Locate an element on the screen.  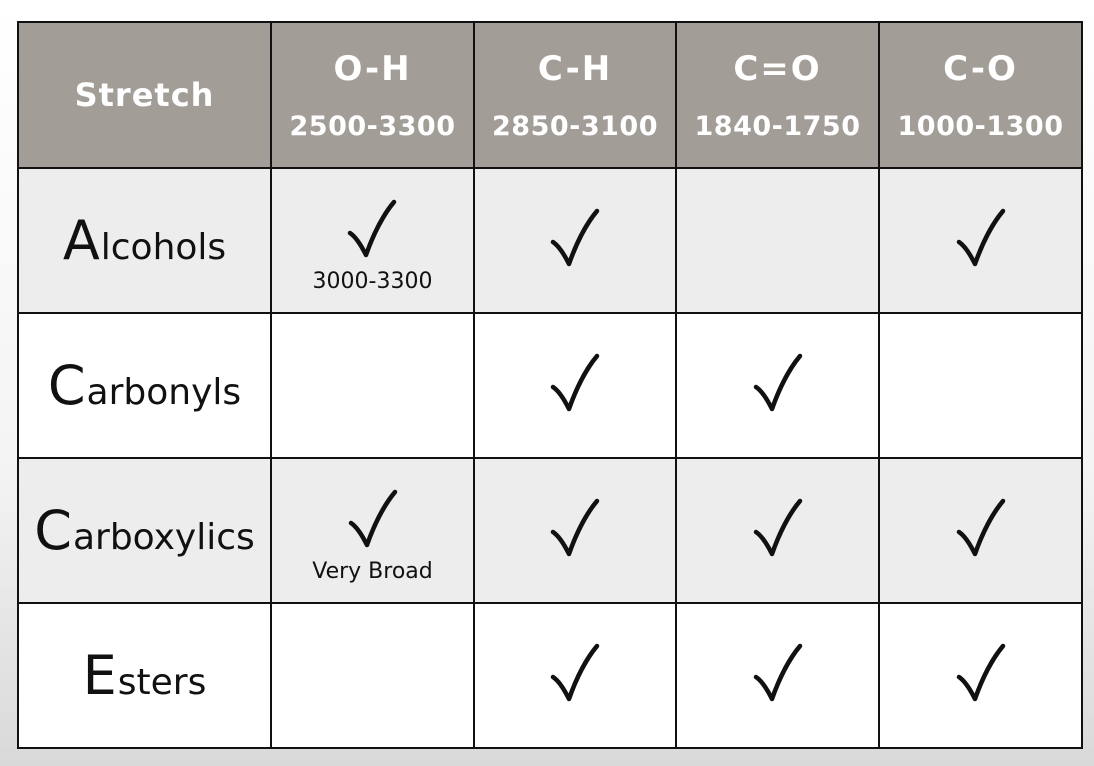
row-label-cell: Esters is located at coordinates (144, 675).